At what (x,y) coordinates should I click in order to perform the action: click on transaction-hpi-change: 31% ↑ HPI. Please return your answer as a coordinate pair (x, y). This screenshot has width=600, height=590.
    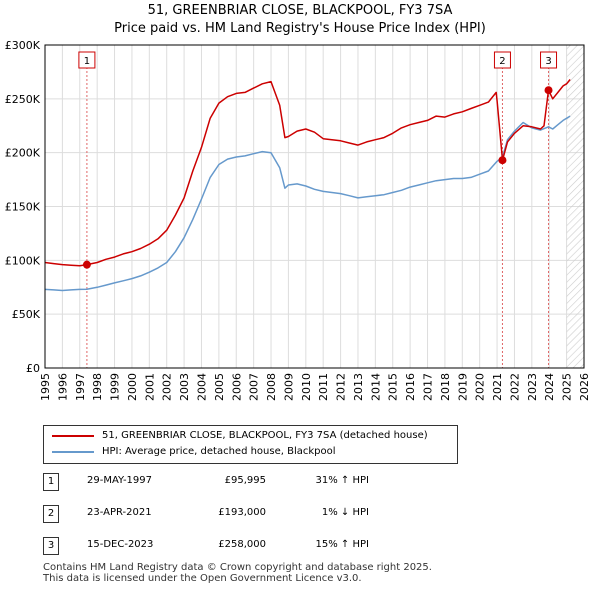
    Looking at the image, I should click on (342, 480).